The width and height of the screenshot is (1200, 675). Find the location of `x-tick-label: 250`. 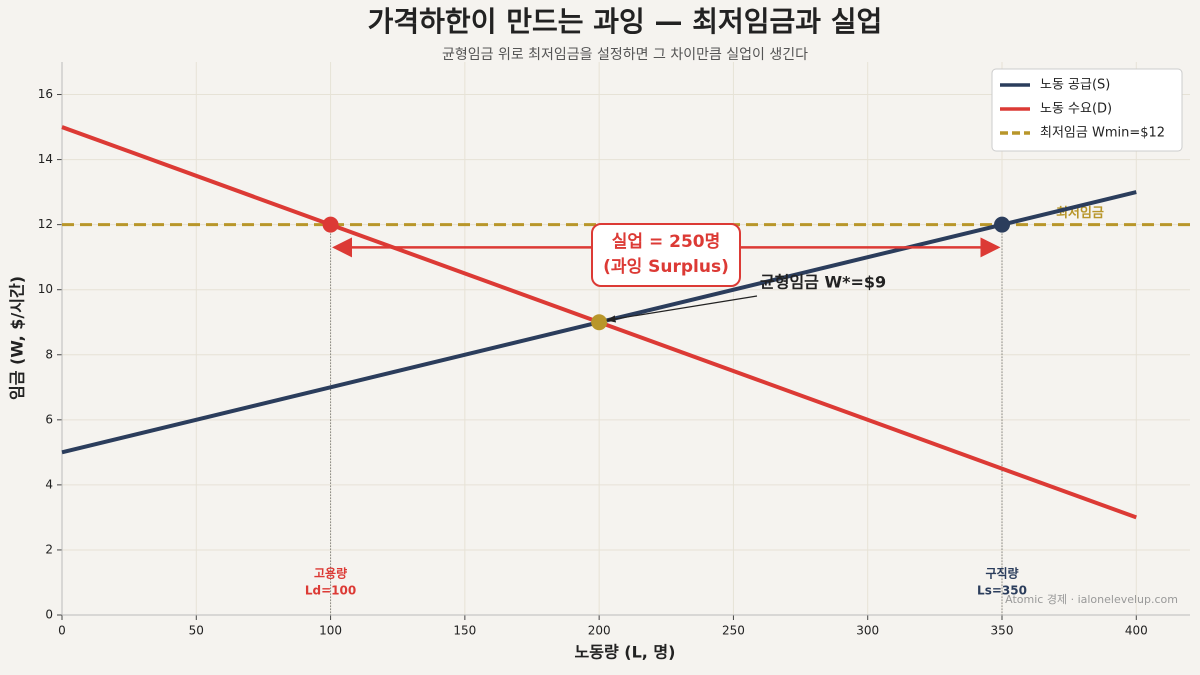

x-tick-label: 250 is located at coordinates (733, 631).